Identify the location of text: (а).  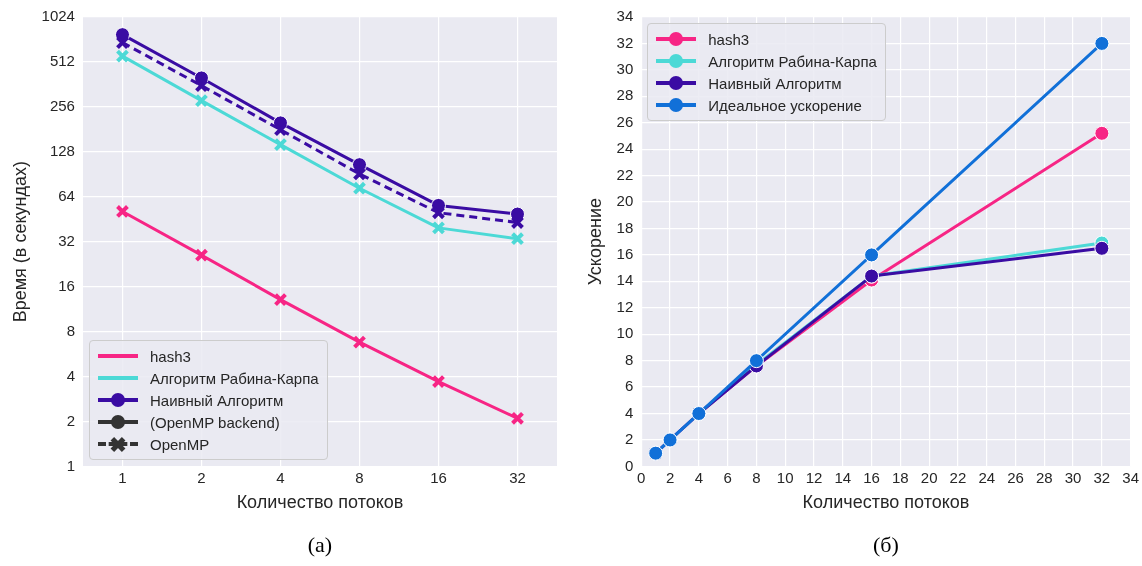
(320, 545).